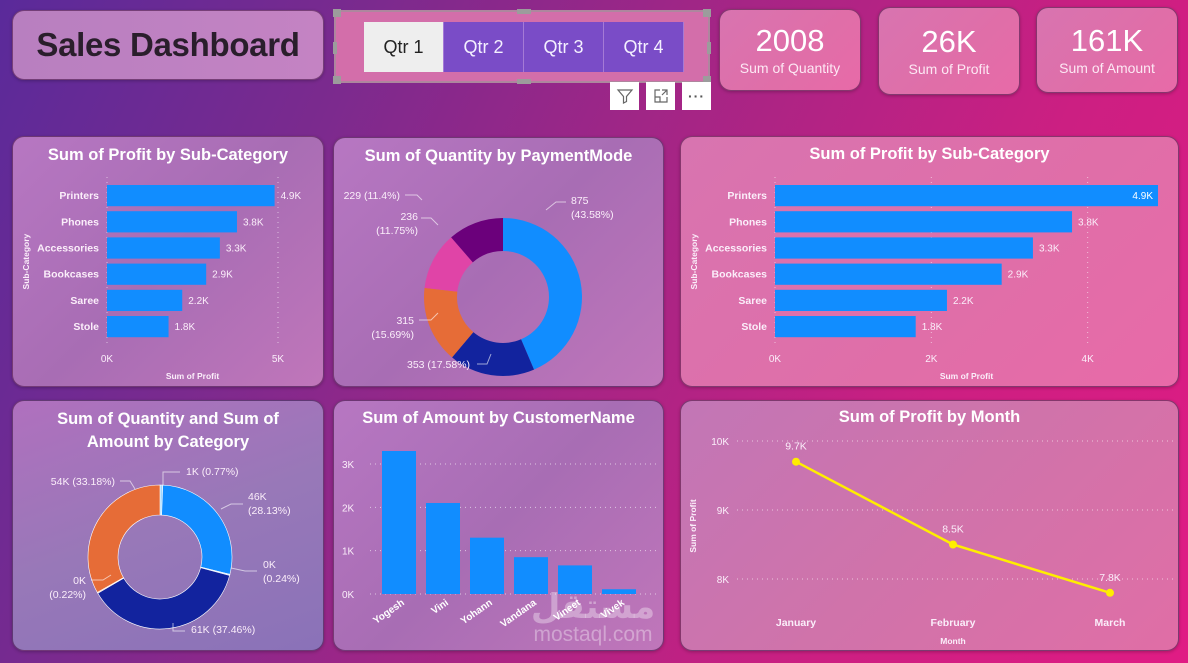 Image resolution: width=1188 pixels, height=663 pixels. What do you see at coordinates (564, 47) in the screenshot?
I see `slicer-option-qtr3: Qtr 3` at bounding box center [564, 47].